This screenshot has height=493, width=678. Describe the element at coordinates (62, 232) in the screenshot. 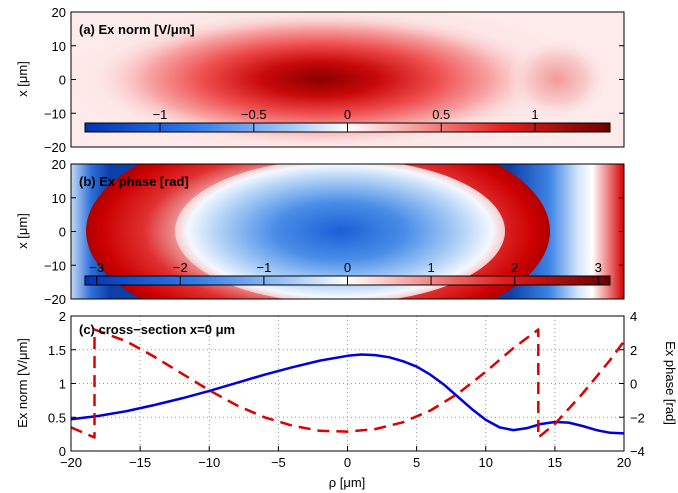

I see `panel-b-ytick-label: 0` at that location.